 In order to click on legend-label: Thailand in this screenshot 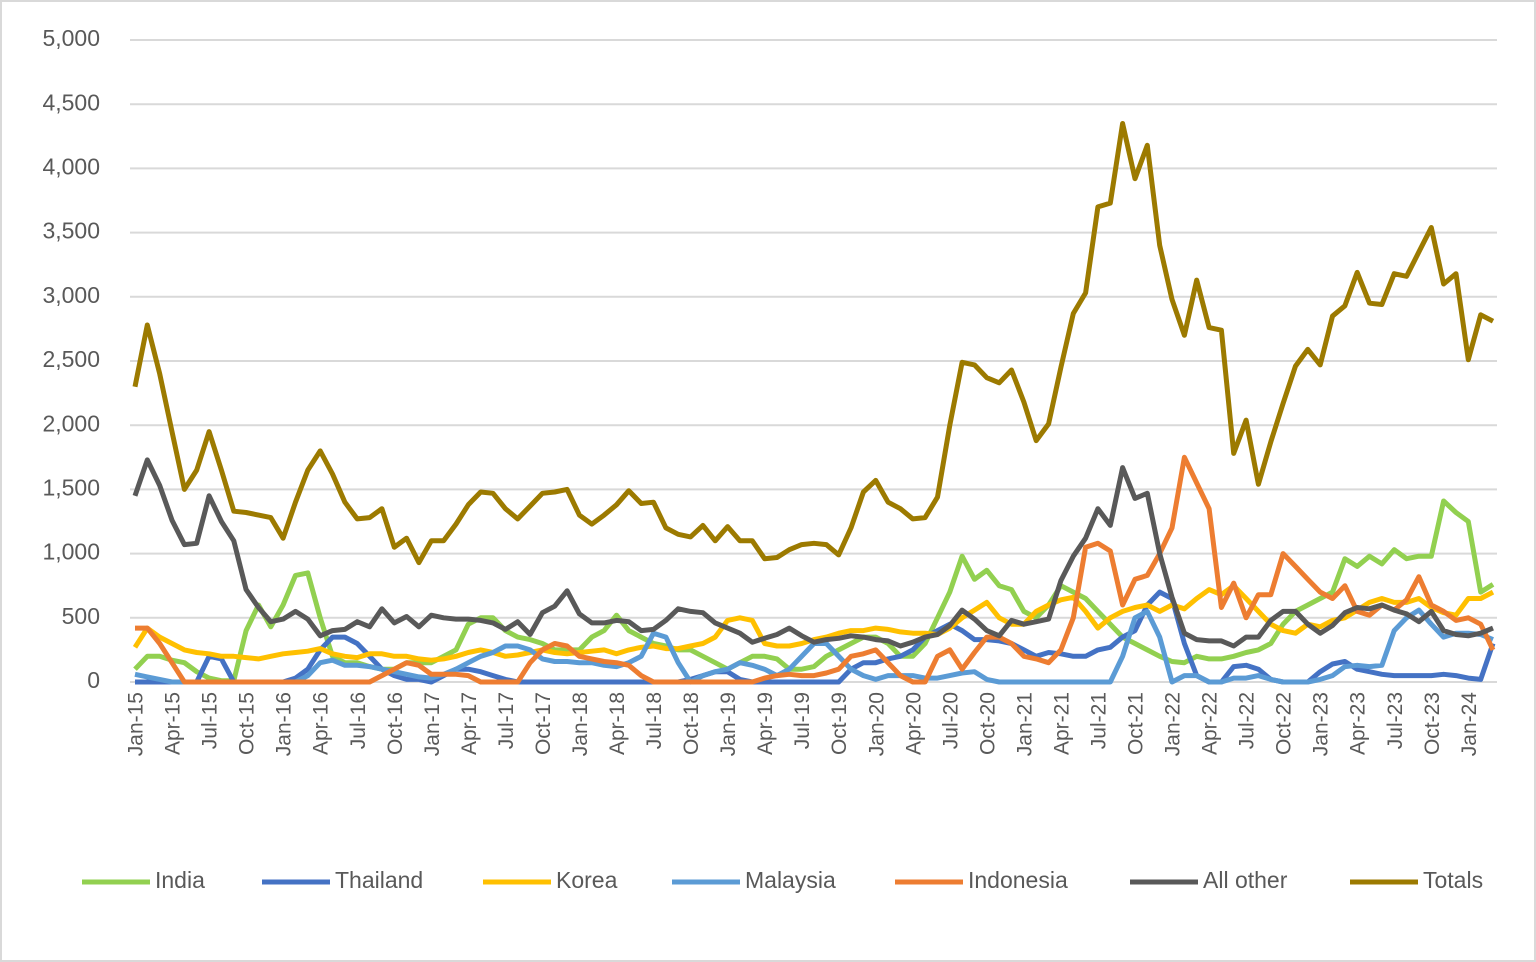, I will do `click(379, 880)`.